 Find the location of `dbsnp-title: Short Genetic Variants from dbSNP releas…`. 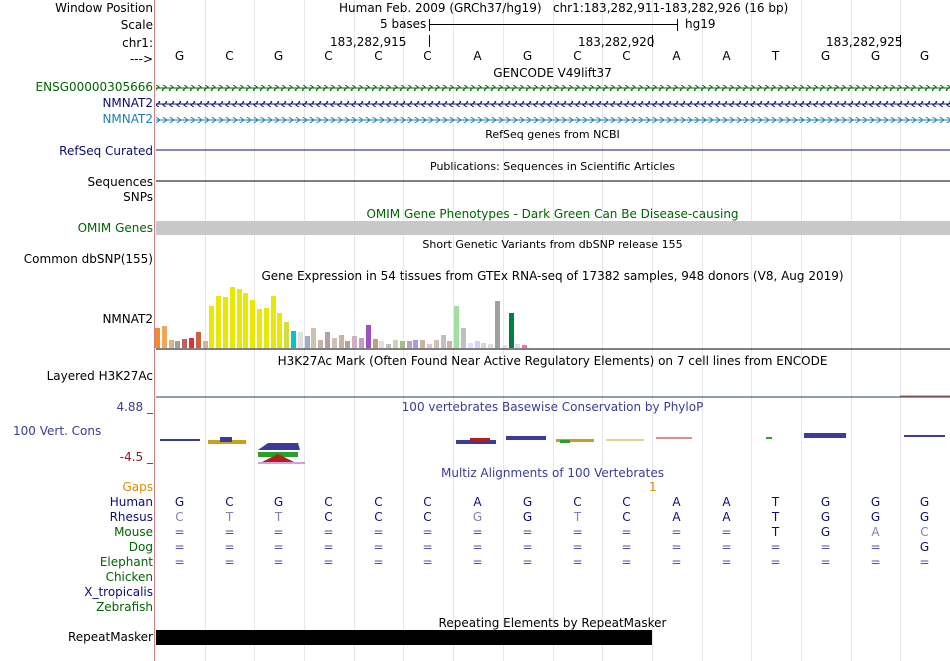

dbsnp-title: Short Genetic Variants from dbSNP releas… is located at coordinates (552, 244).